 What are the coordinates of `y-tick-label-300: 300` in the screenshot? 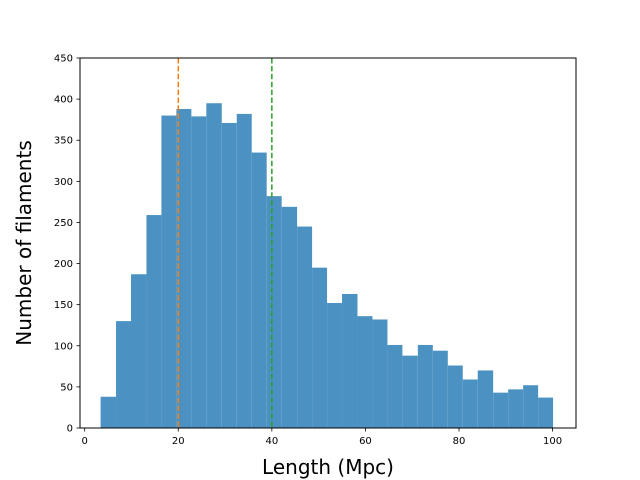 It's located at (63, 182).